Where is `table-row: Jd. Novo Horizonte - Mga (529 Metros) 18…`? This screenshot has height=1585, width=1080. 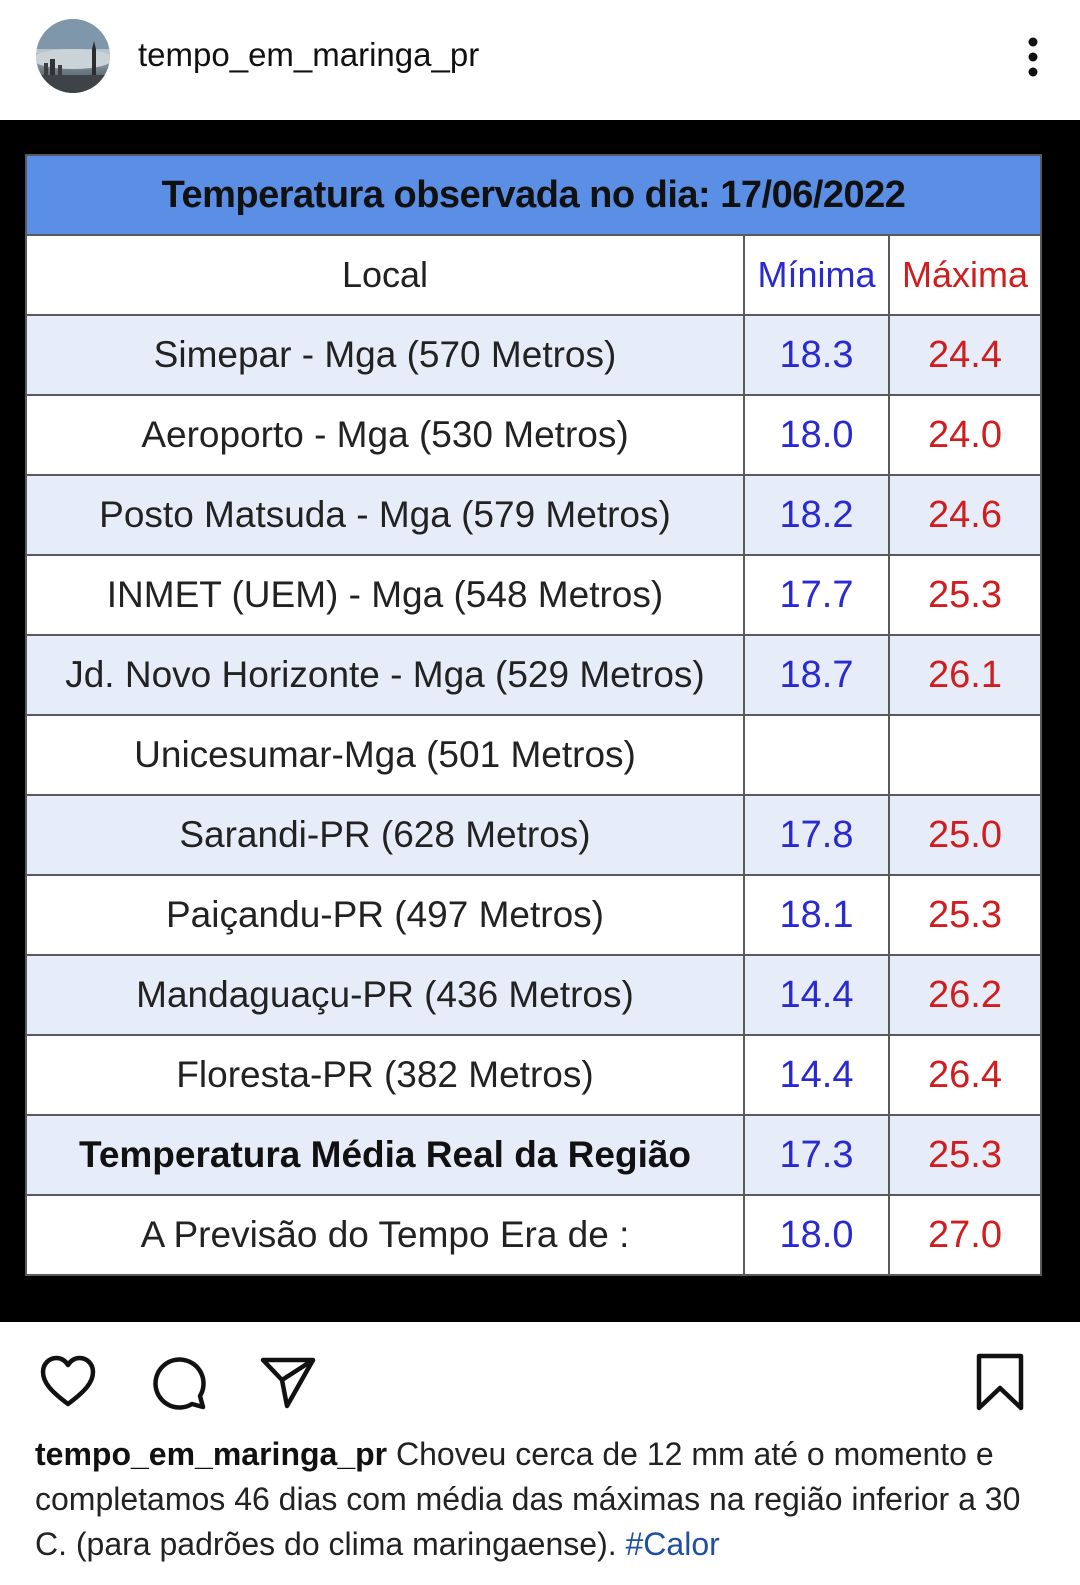
table-row: Jd. Novo Horizonte - Mga (529 Metros) 18… is located at coordinates (534, 675).